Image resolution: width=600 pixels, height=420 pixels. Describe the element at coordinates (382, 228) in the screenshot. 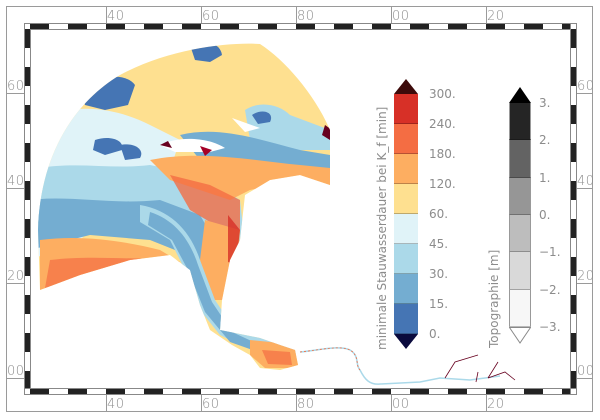

I see `flood-duration-colorbar-title: minimale Stauwasserdauer bei K_f [min]` at that location.